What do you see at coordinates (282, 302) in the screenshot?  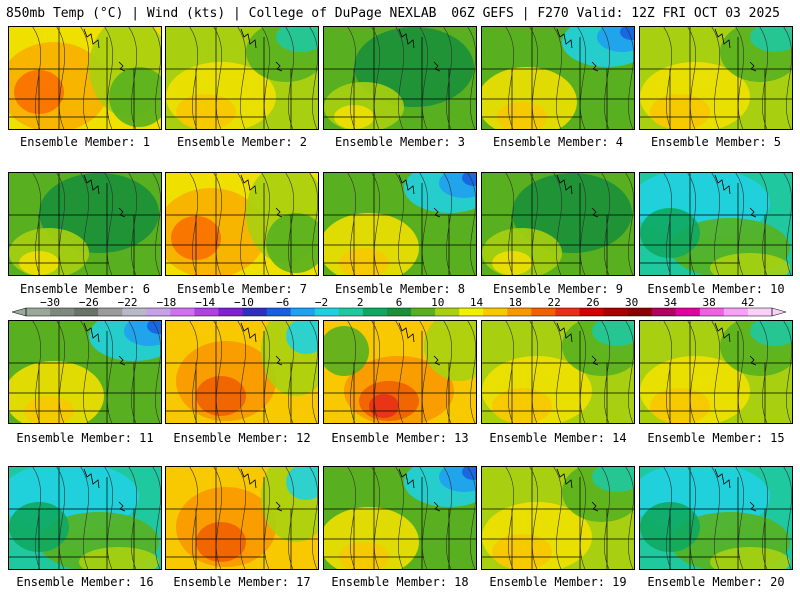 I see `colorbar-tick-label: −6` at bounding box center [282, 302].